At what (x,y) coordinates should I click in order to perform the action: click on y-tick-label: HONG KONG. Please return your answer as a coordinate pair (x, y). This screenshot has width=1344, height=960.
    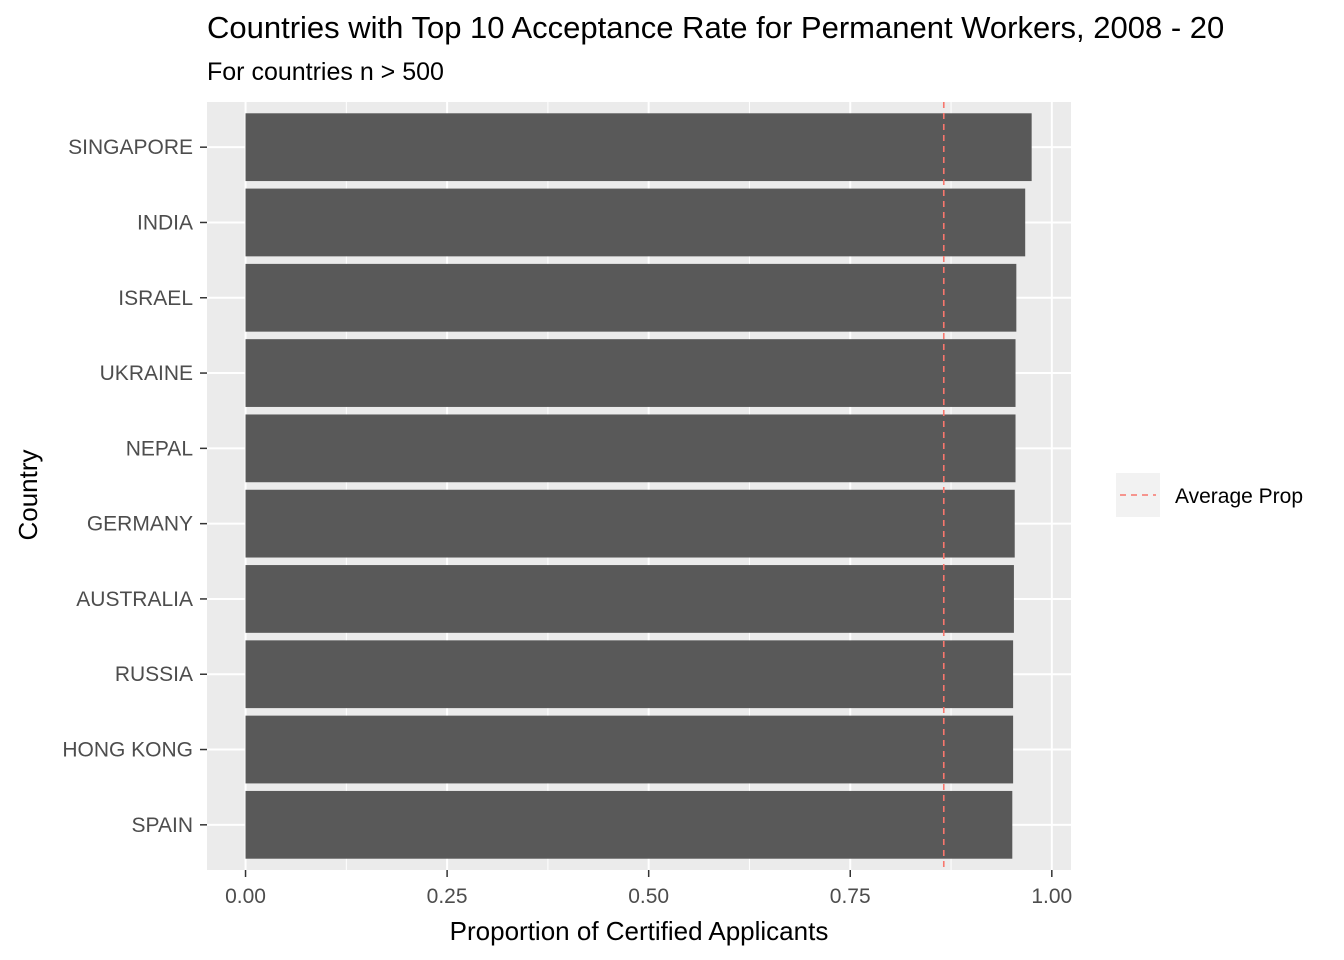
    Looking at the image, I should click on (127, 750).